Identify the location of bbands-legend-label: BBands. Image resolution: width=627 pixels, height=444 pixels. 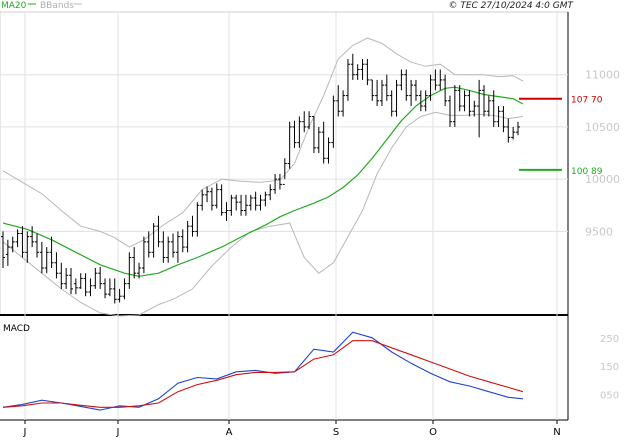
(57, 6).